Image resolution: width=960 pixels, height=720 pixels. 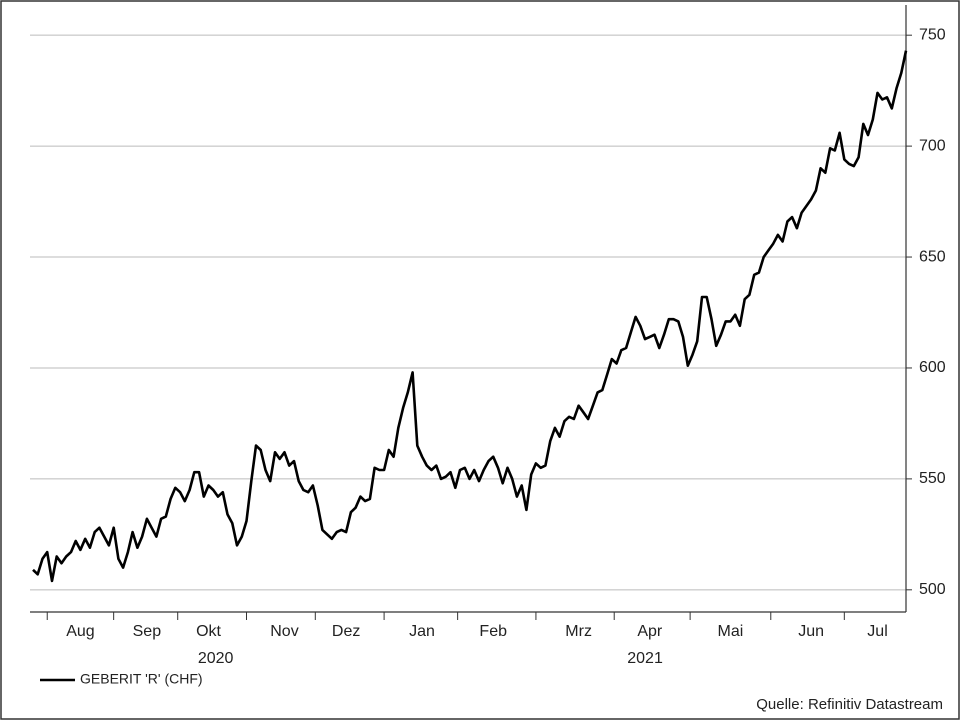 What do you see at coordinates (147, 631) in the screenshot?
I see `x-tick-label: Sep` at bounding box center [147, 631].